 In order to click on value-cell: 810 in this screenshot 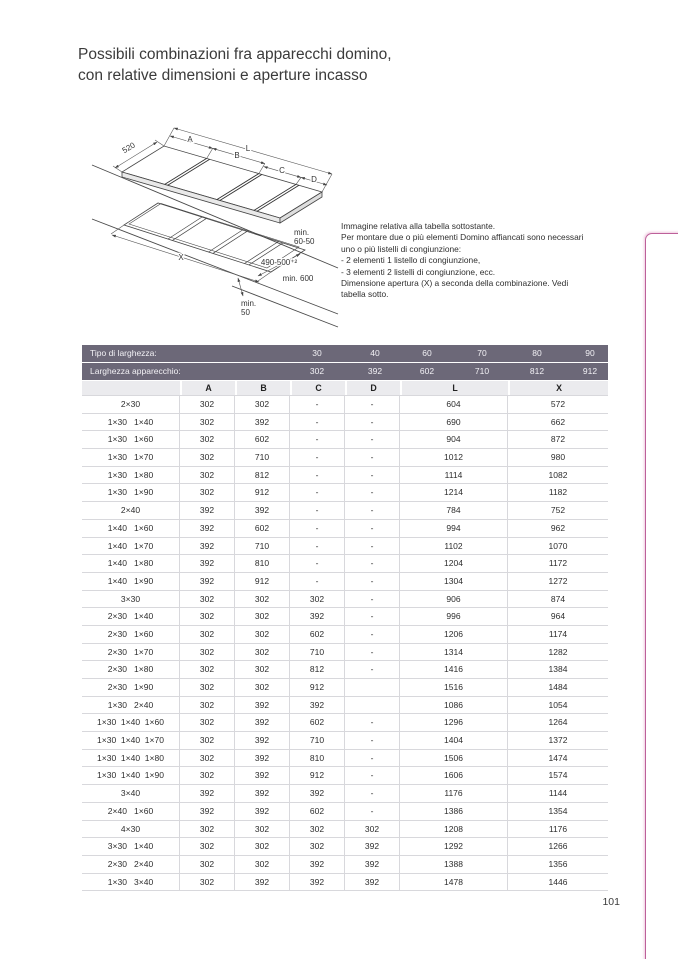, I will do `click(262, 563)`.